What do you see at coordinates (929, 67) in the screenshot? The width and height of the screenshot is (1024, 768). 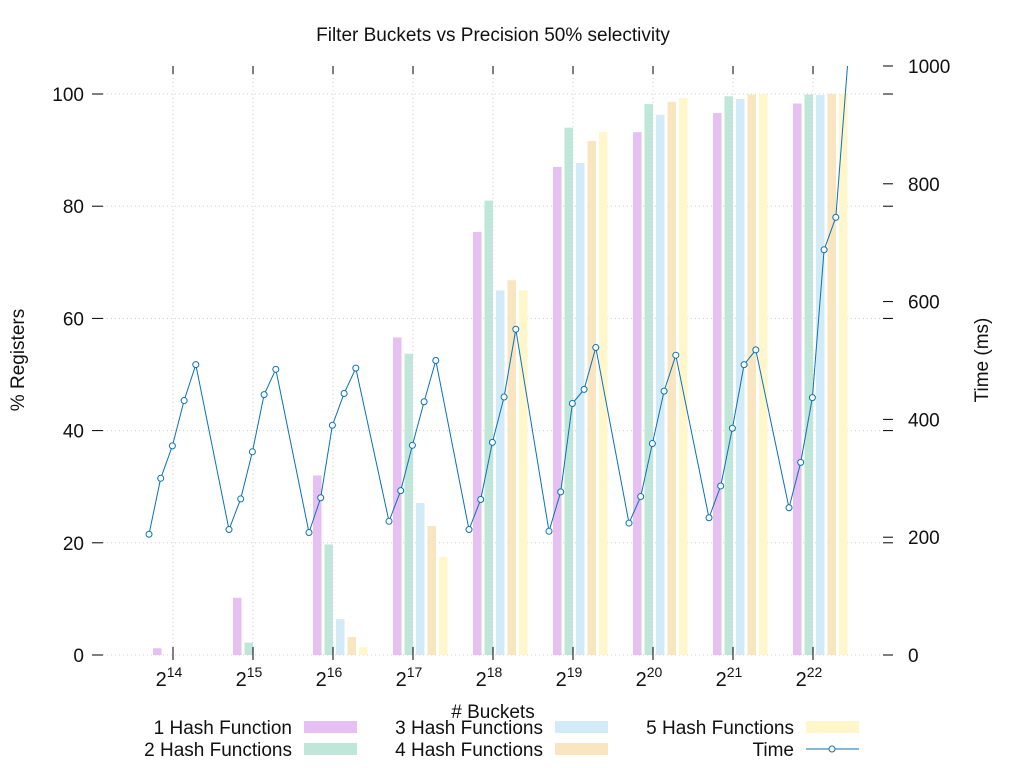 I see `y2-tick-label: 1000` at bounding box center [929, 67].